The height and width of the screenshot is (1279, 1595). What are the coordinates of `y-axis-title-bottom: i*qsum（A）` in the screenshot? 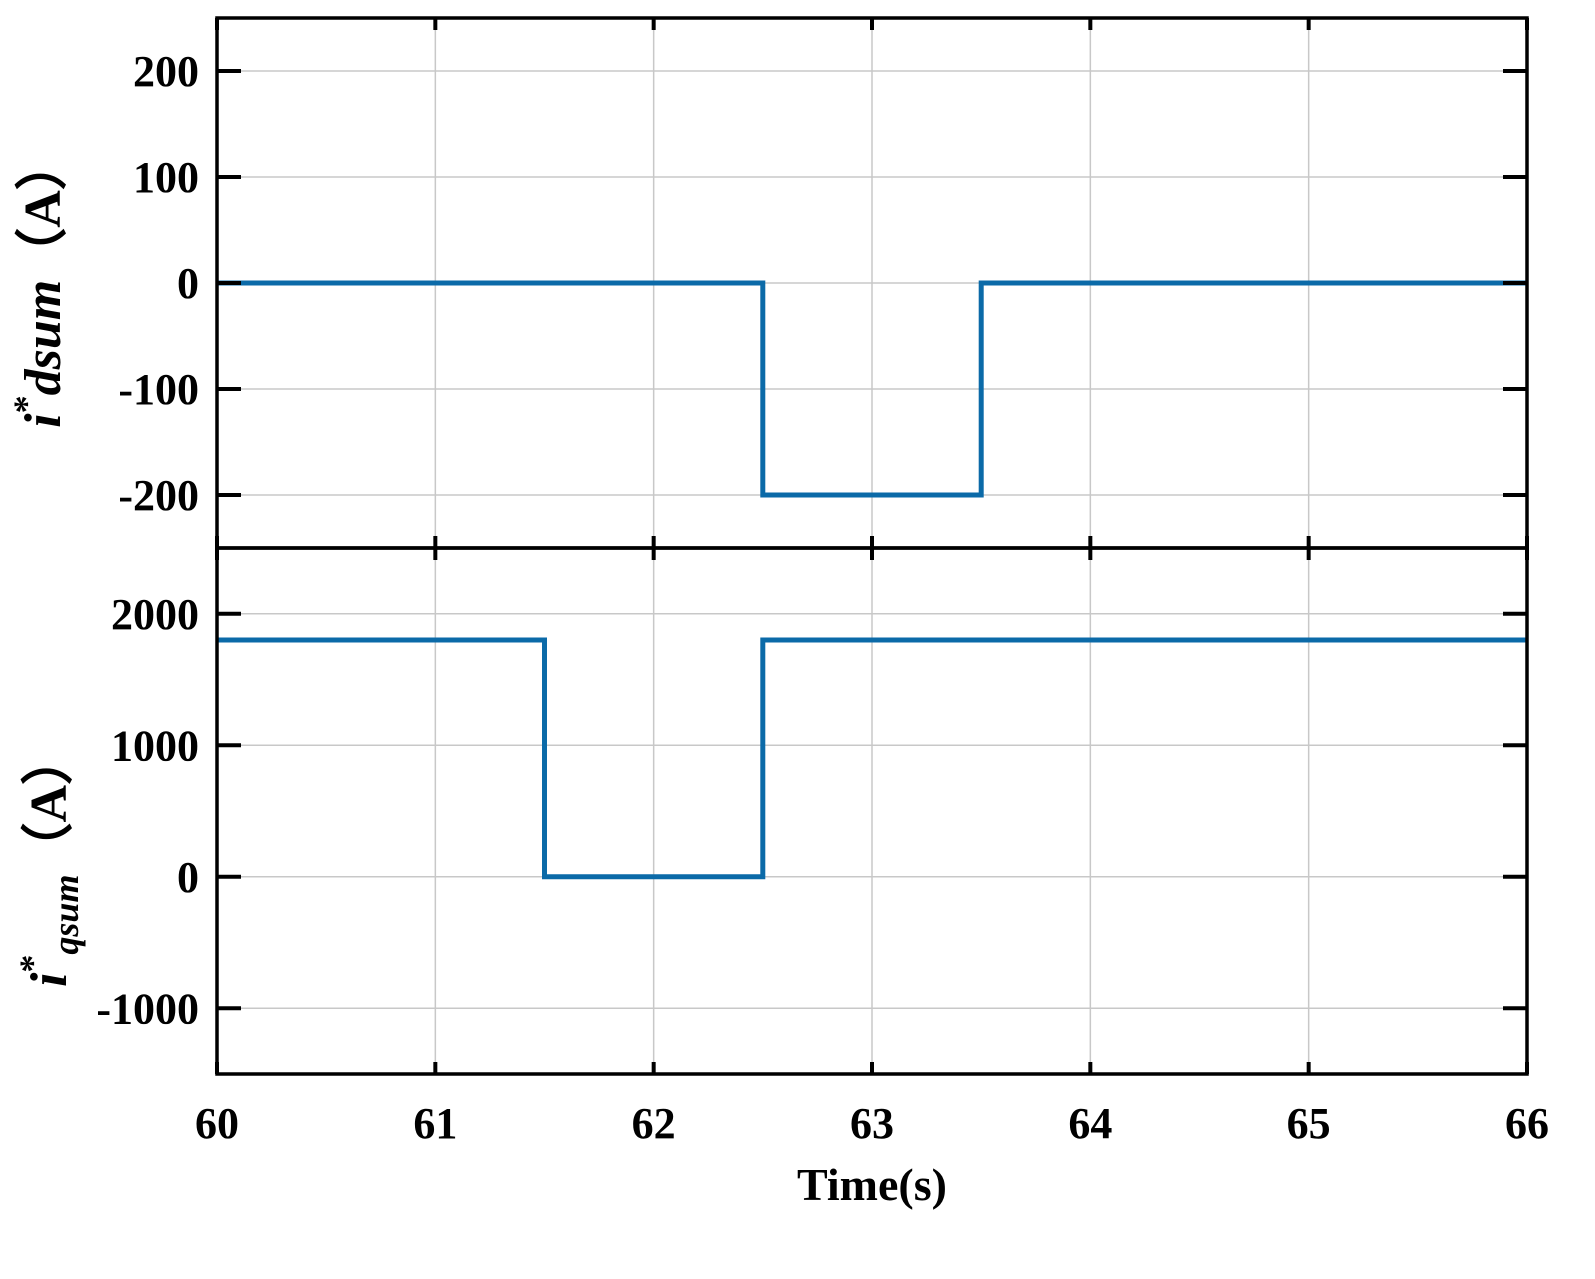 It's located at (49, 860).